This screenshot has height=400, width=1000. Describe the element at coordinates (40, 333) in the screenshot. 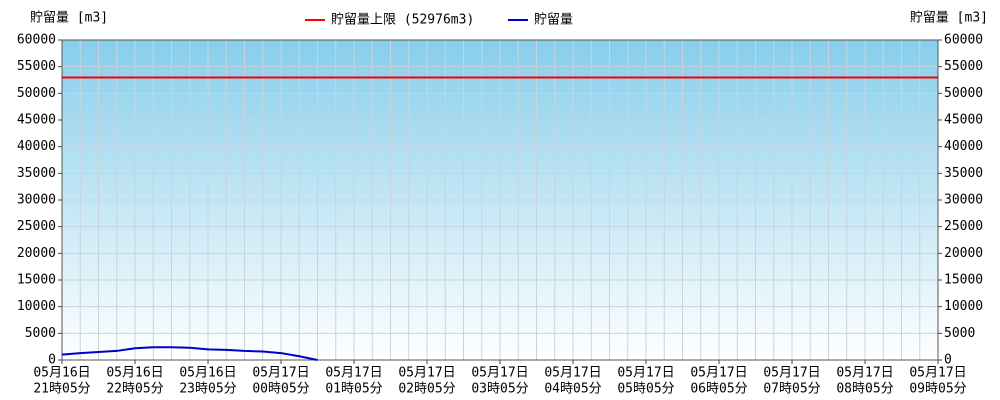

I see `y-tick-label: 5000` at that location.